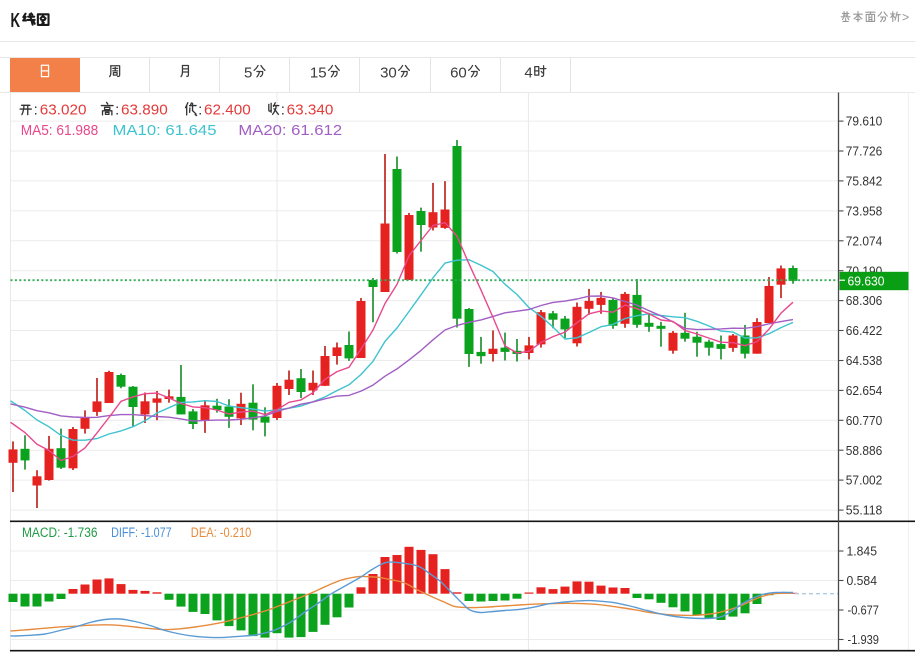 This screenshot has width=915, height=653. What do you see at coordinates (864, 240) in the screenshot?
I see `svg-text: 72.074` at bounding box center [864, 240].